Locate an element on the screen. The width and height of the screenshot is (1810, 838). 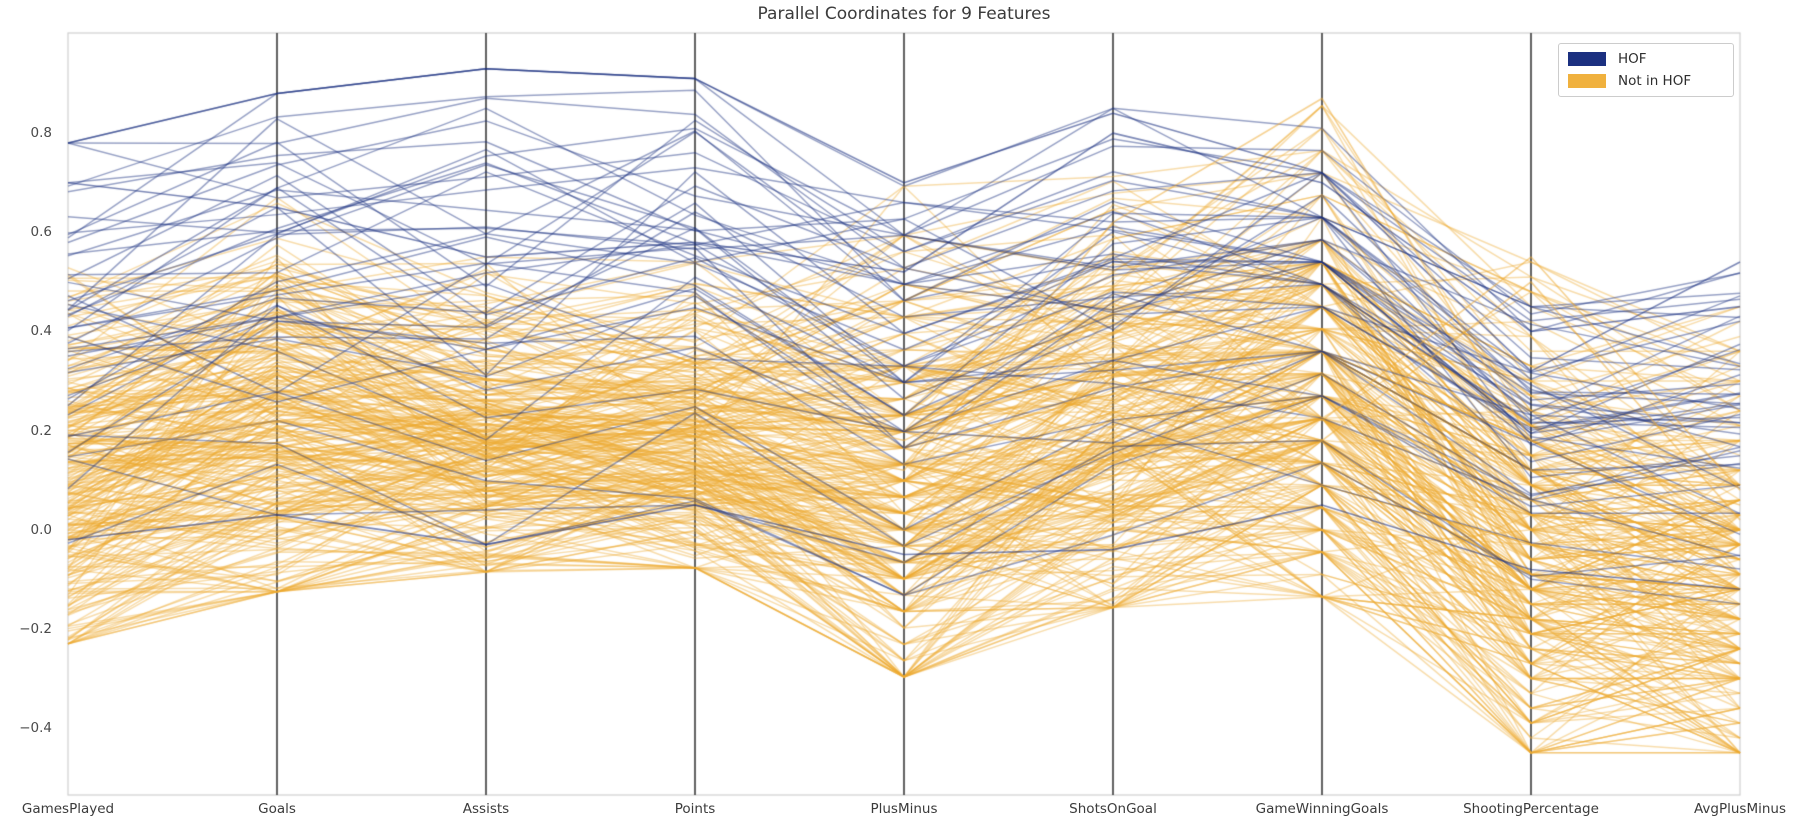
y-tick-label: −0.4 is located at coordinates (35, 728).